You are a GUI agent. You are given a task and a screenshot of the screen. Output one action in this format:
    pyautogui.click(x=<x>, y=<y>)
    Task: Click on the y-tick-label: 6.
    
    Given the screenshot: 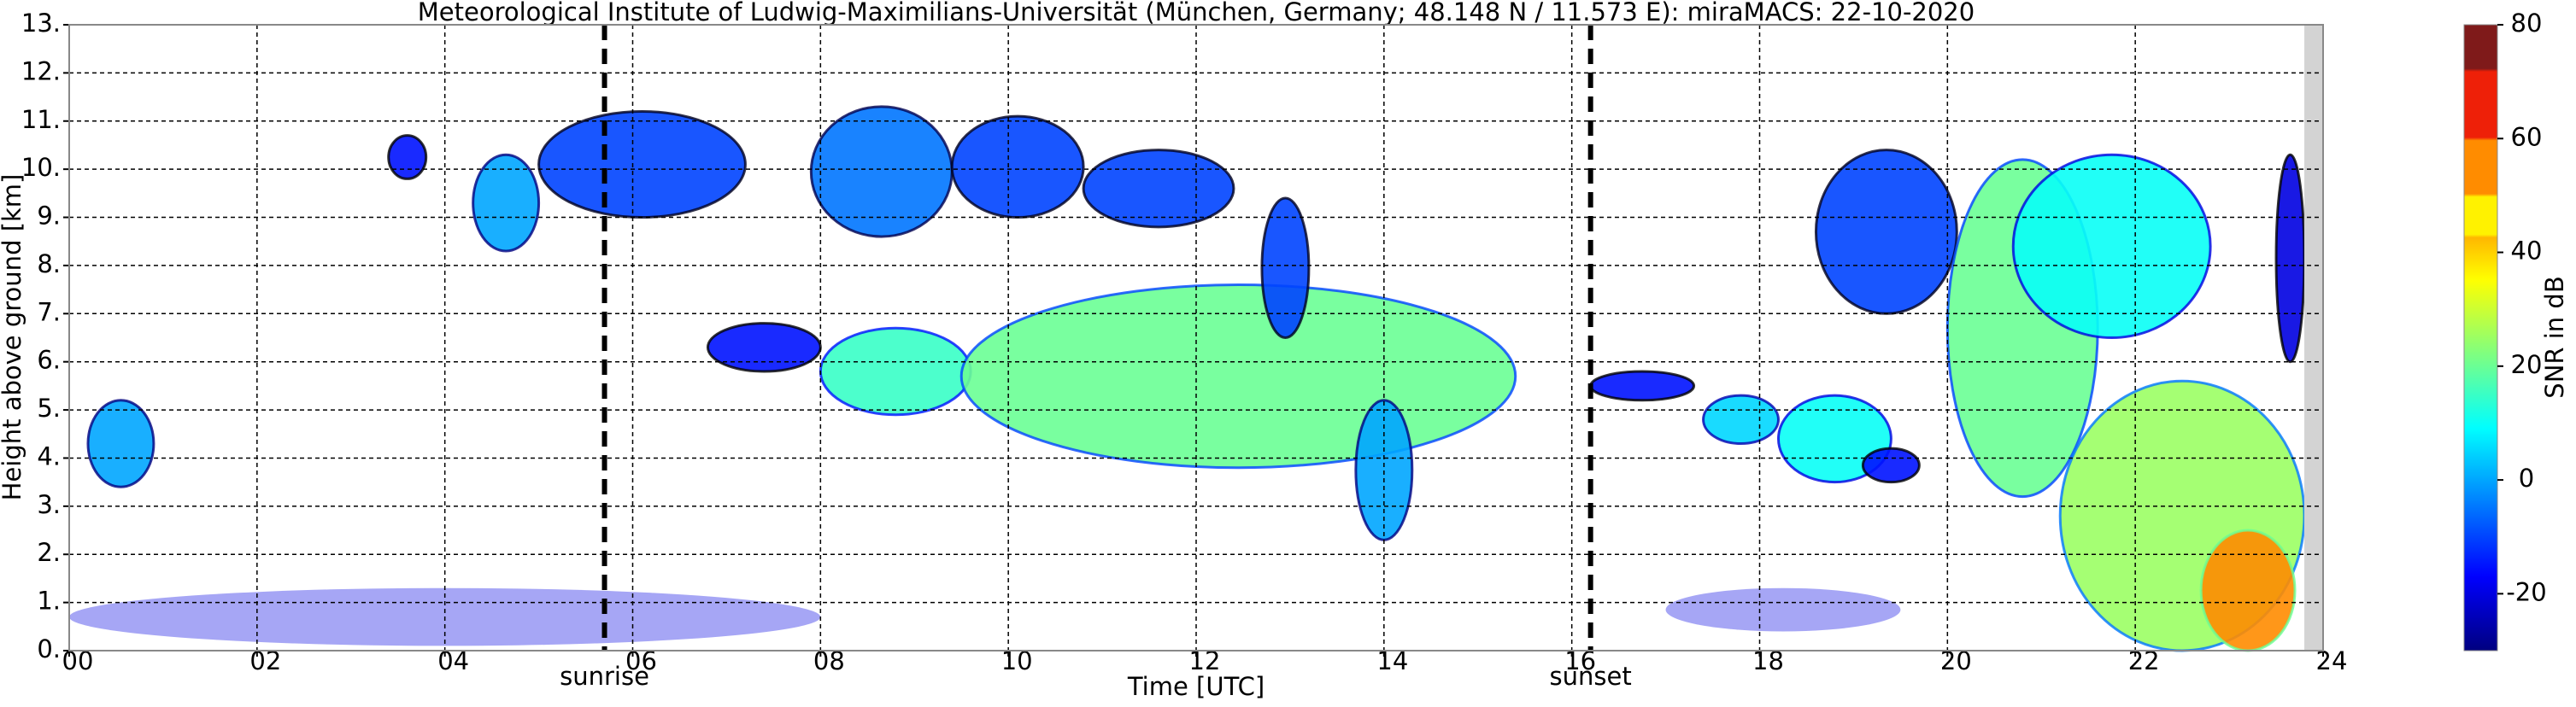 What is the action you would take?
    pyautogui.click(x=49, y=360)
    